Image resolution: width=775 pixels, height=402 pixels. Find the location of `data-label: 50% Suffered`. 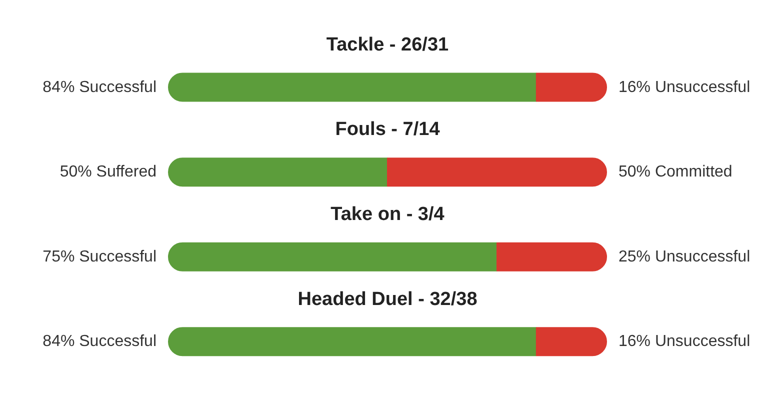

data-label: 50% Suffered is located at coordinates (108, 172).